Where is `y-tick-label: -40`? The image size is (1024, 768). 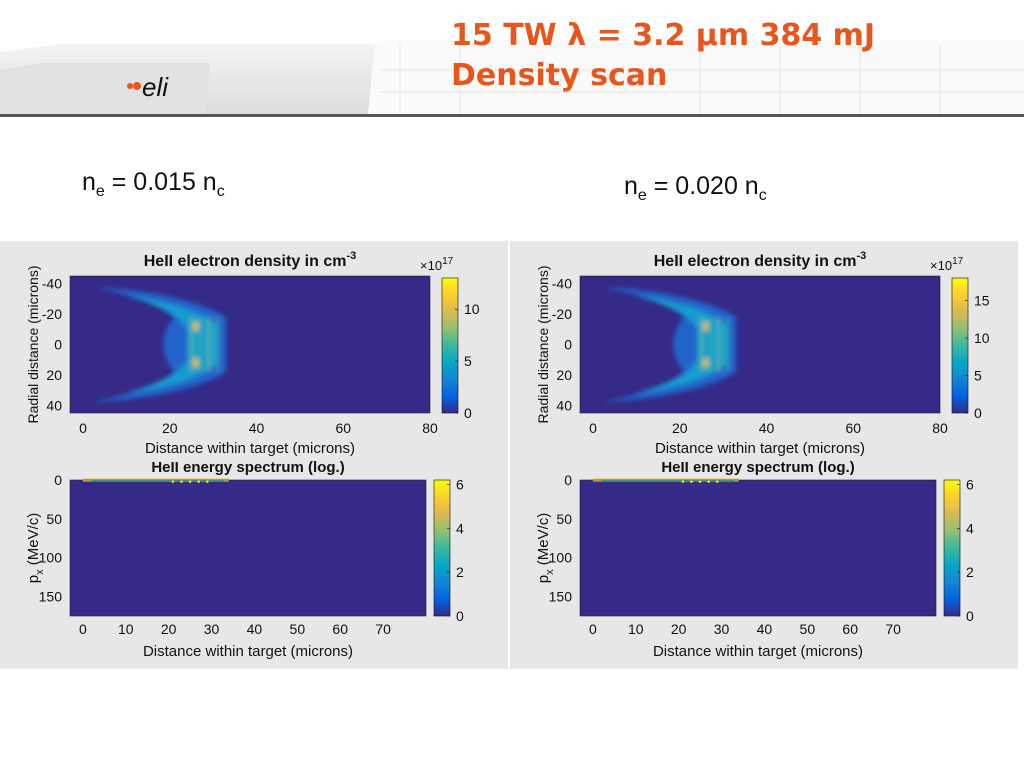
y-tick-label: -40 is located at coordinates (52, 284).